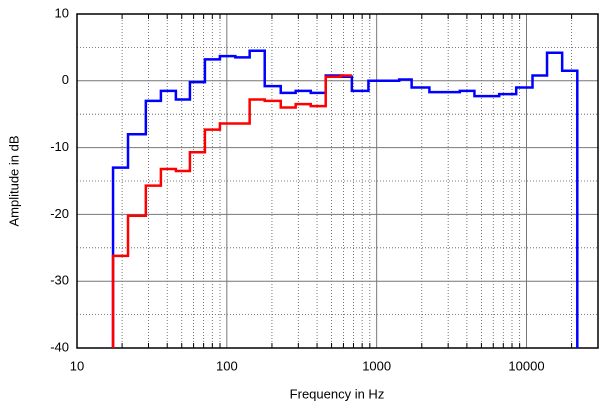  I want to click on y-tick-label: 10, so click(62, 12).